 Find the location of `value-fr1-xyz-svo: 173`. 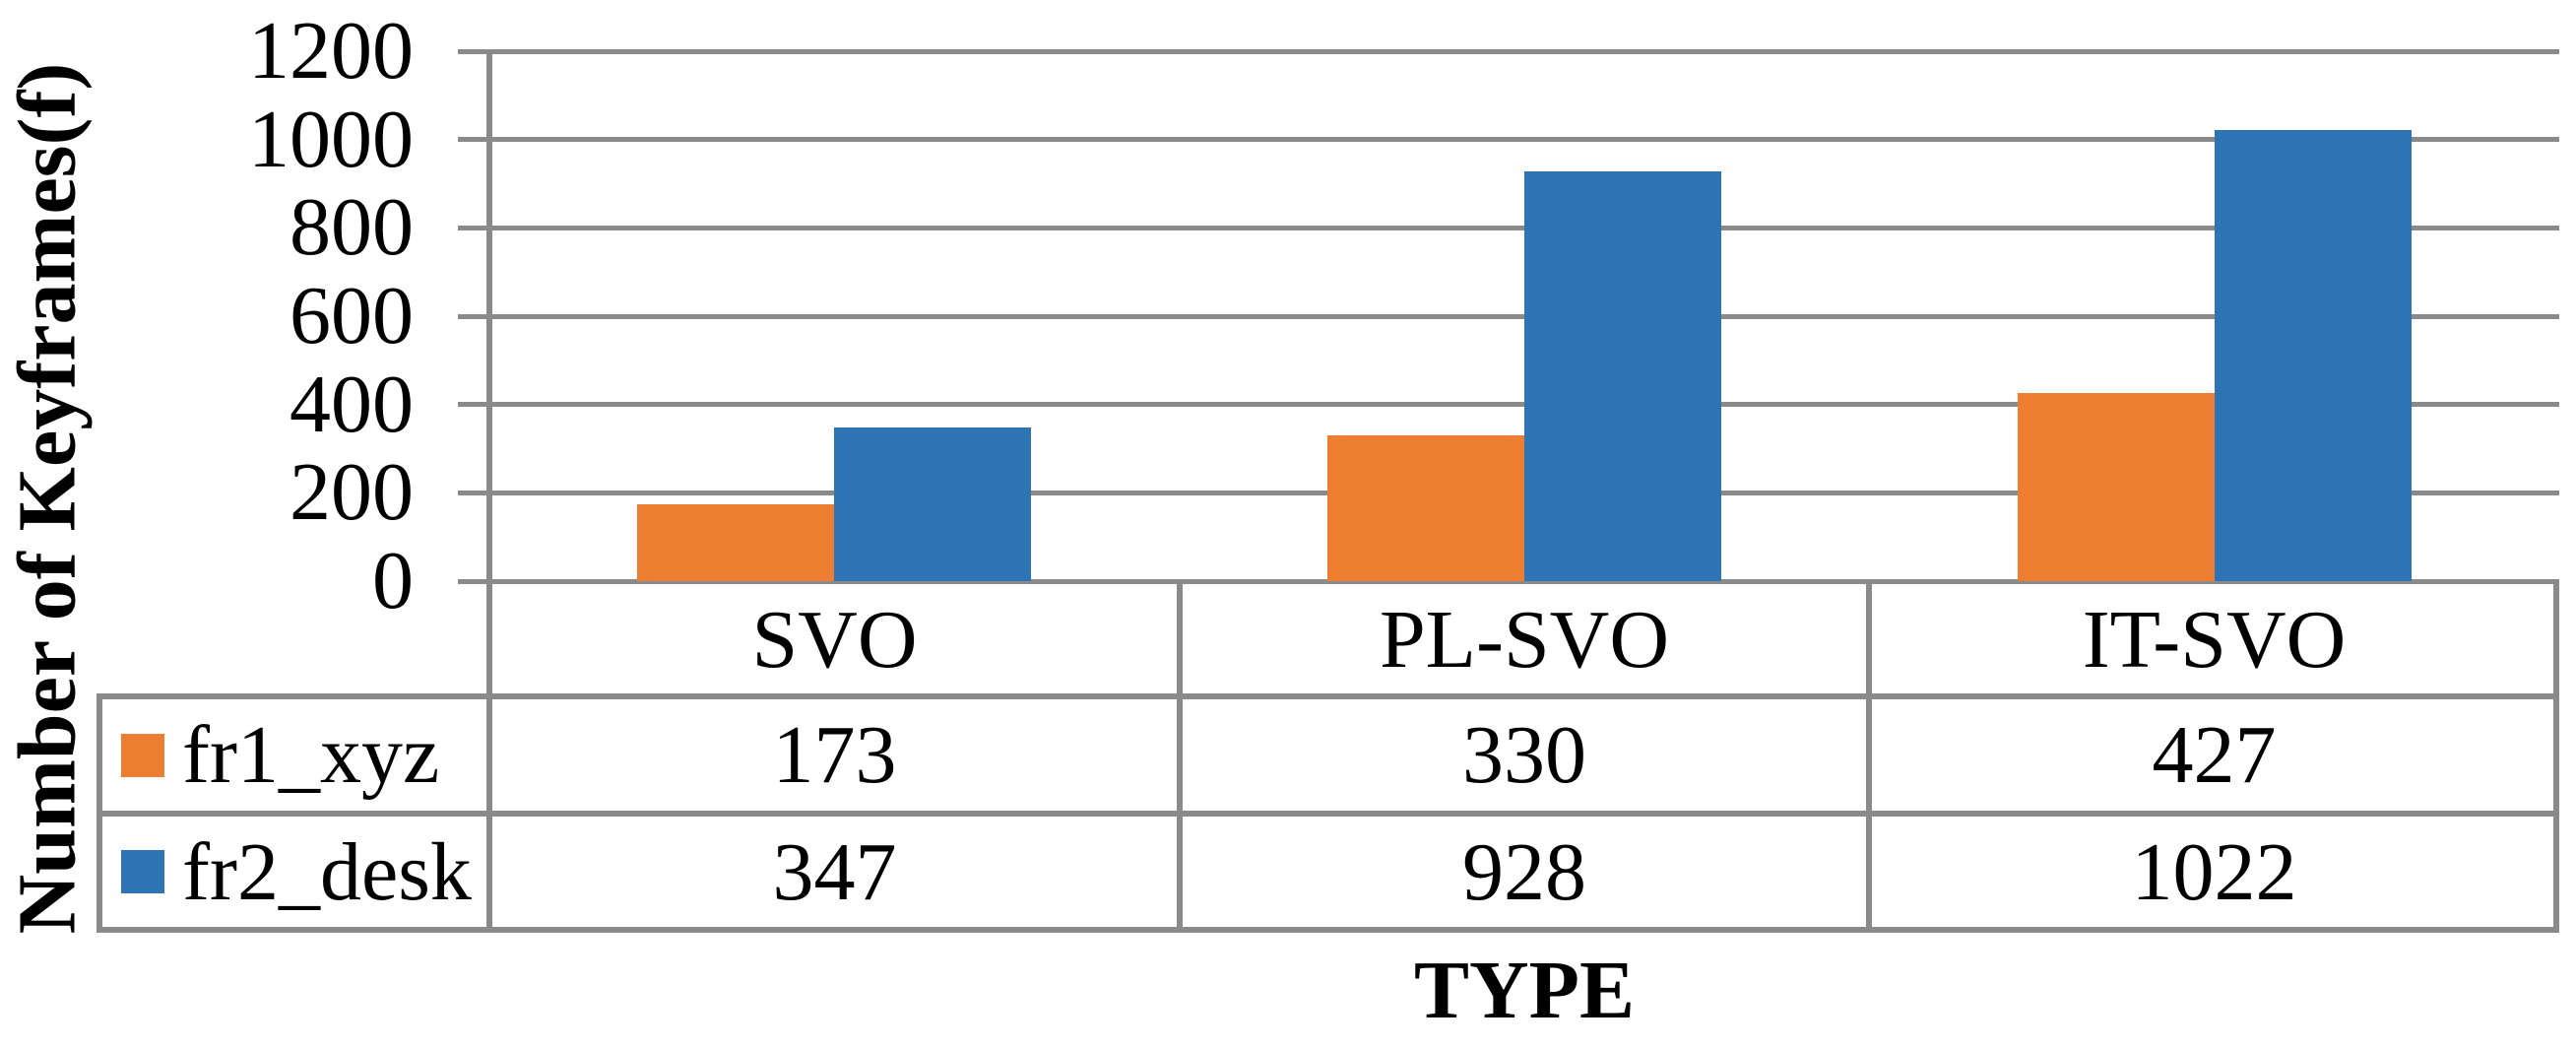

value-fr1-xyz-svo: 173 is located at coordinates (834, 755).